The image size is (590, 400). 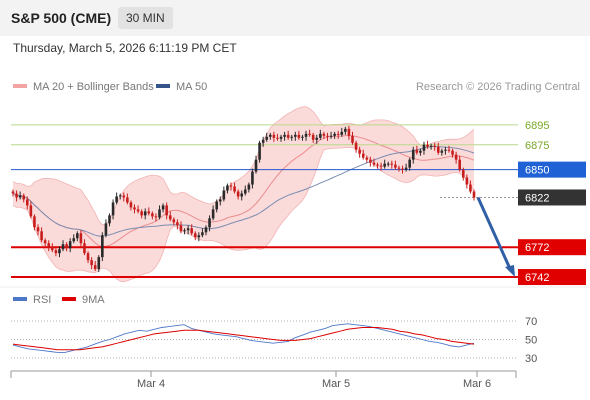 What do you see at coordinates (537, 198) in the screenshot?
I see `last-level-label: 6822` at bounding box center [537, 198].